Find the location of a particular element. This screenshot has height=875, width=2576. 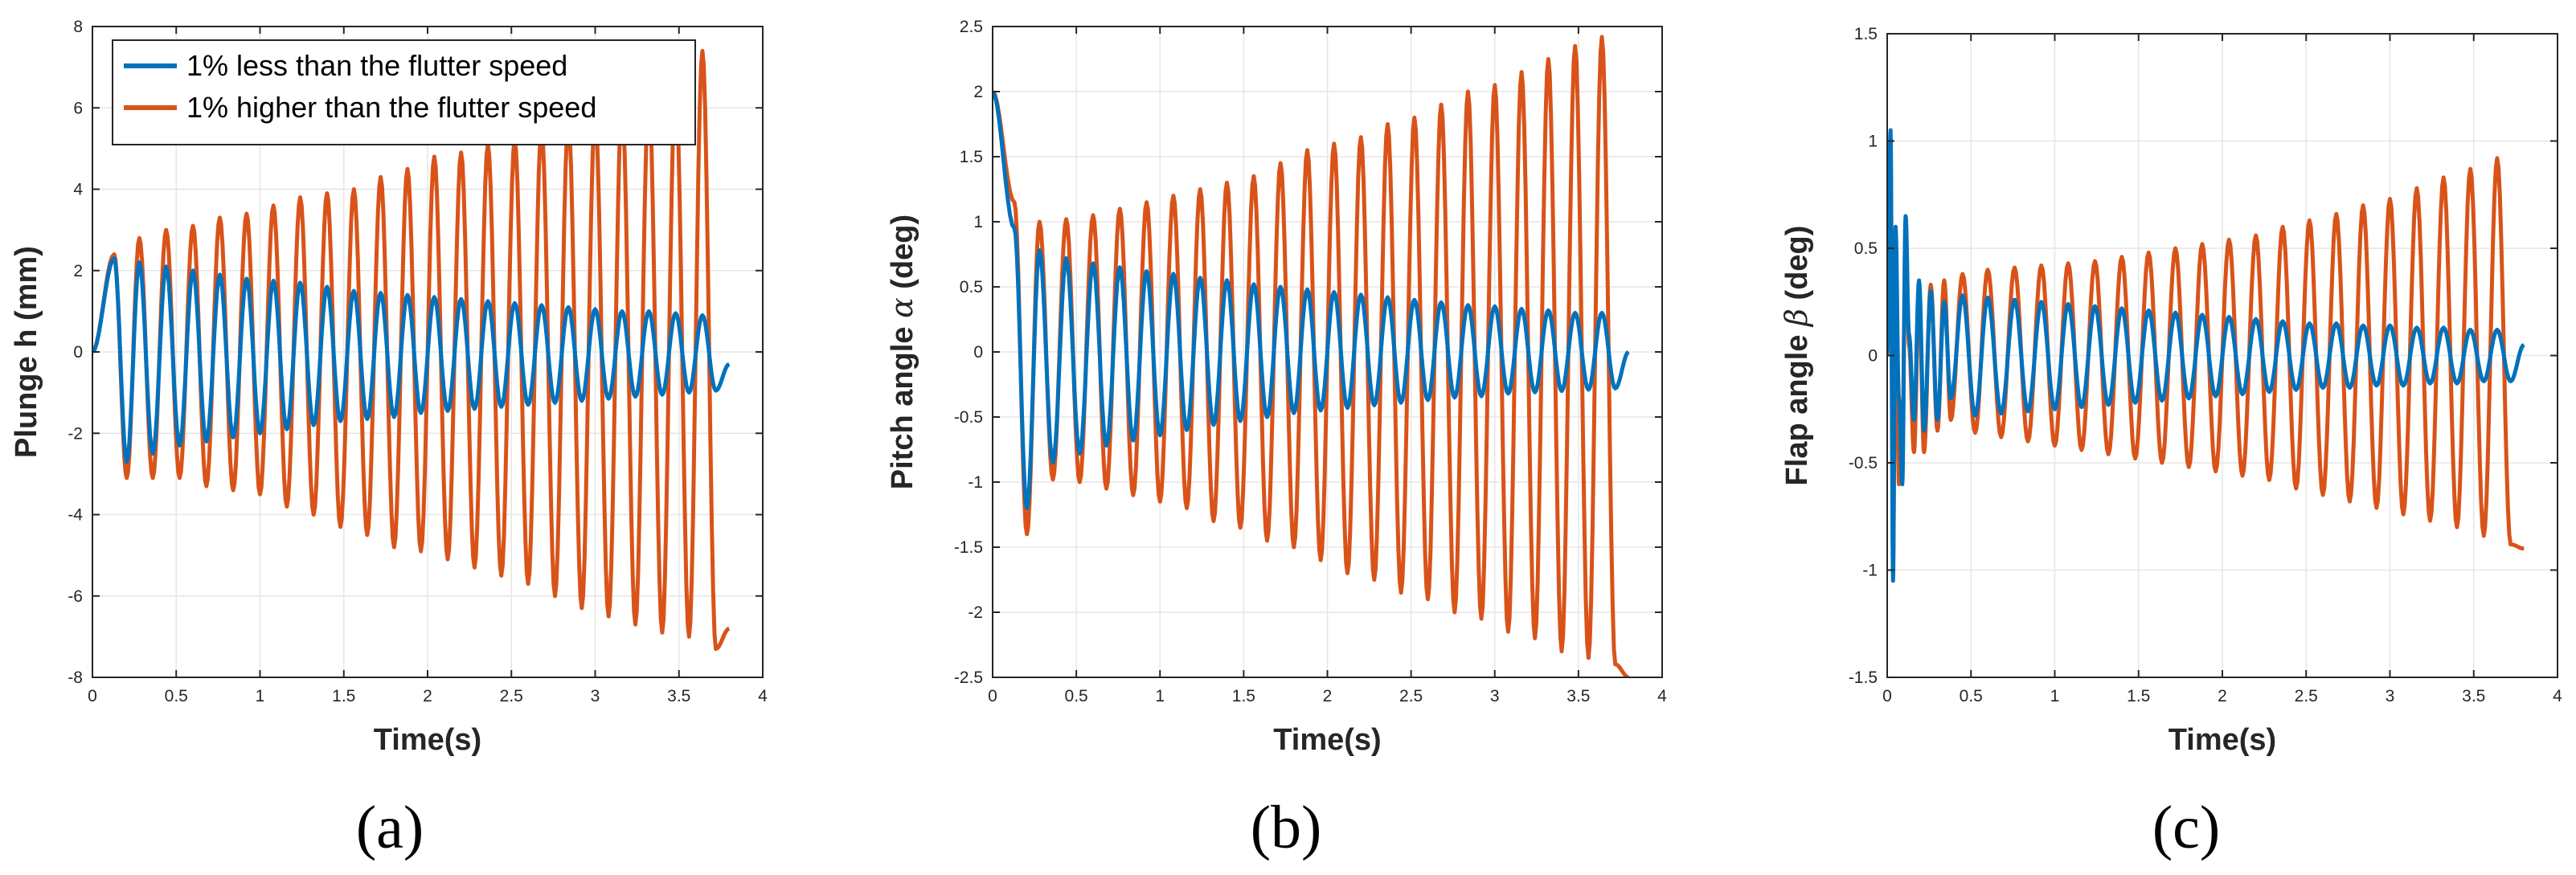

panel-caption: (c) is located at coordinates (2186, 827).